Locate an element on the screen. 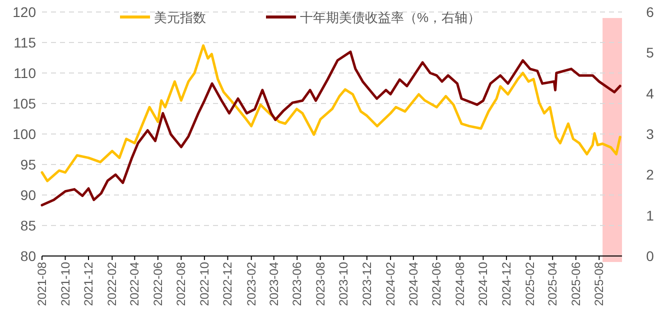 The image size is (663, 332). x-tick-label: 2024-04 is located at coordinates (413, 284).